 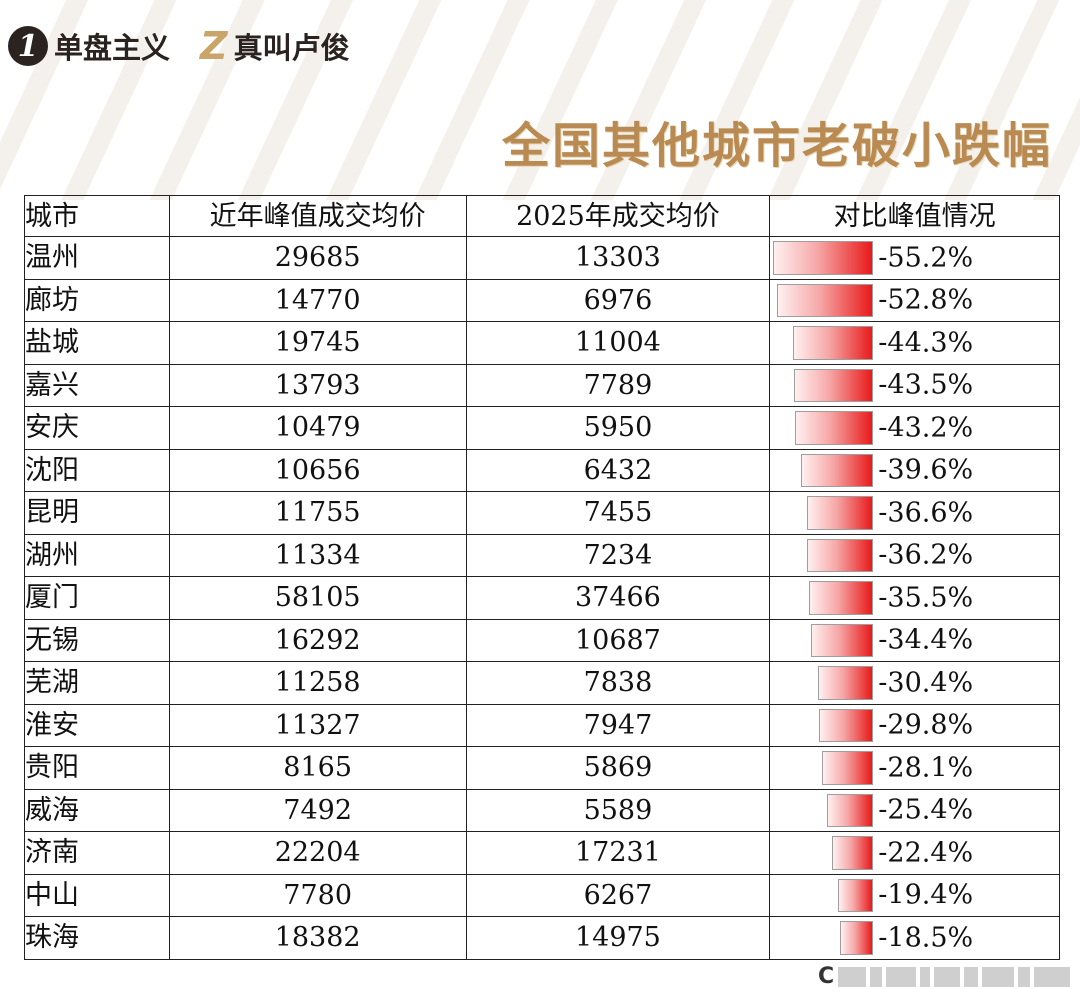 I want to click on drop-percent: -30.4%, so click(x=926, y=683).